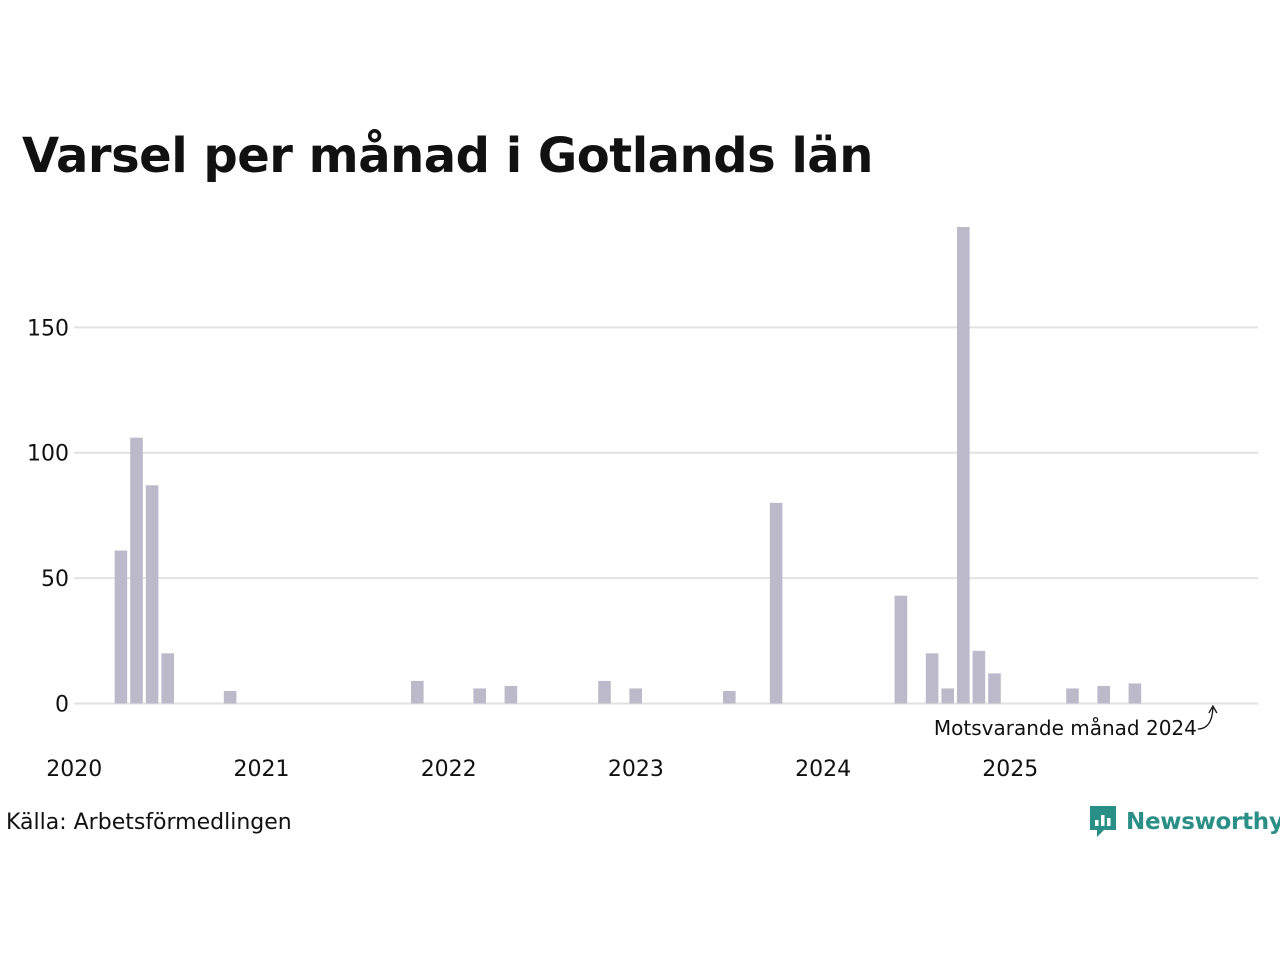  Describe the element at coordinates (149, 822) in the screenshot. I see `source-credit: Källa: Arbetsförmedlingen` at that location.